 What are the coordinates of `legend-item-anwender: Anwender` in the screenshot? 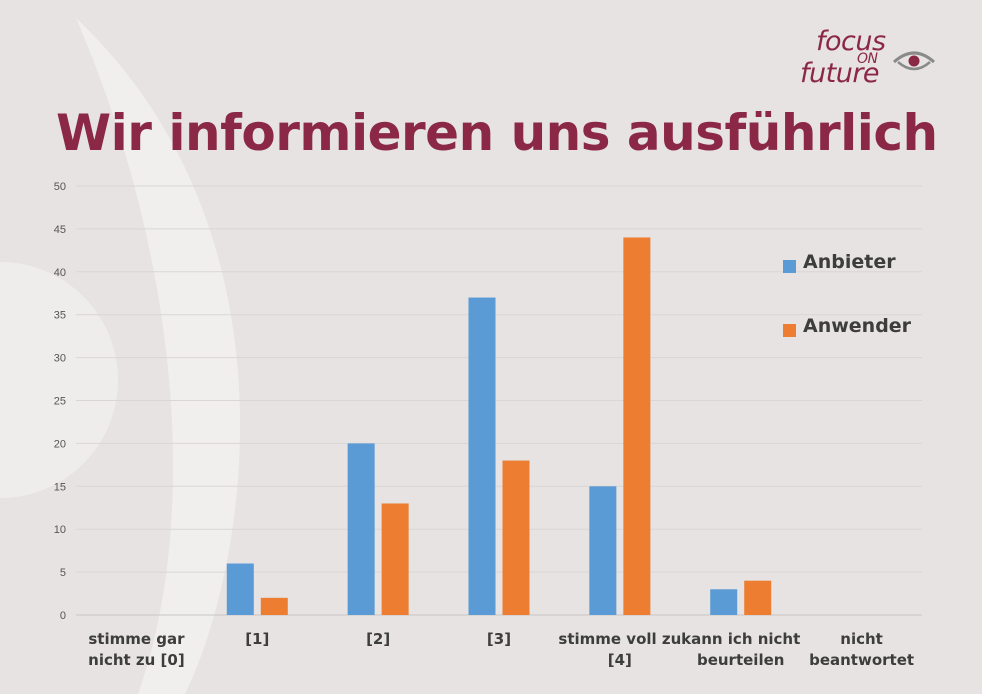 It's located at (847, 347).